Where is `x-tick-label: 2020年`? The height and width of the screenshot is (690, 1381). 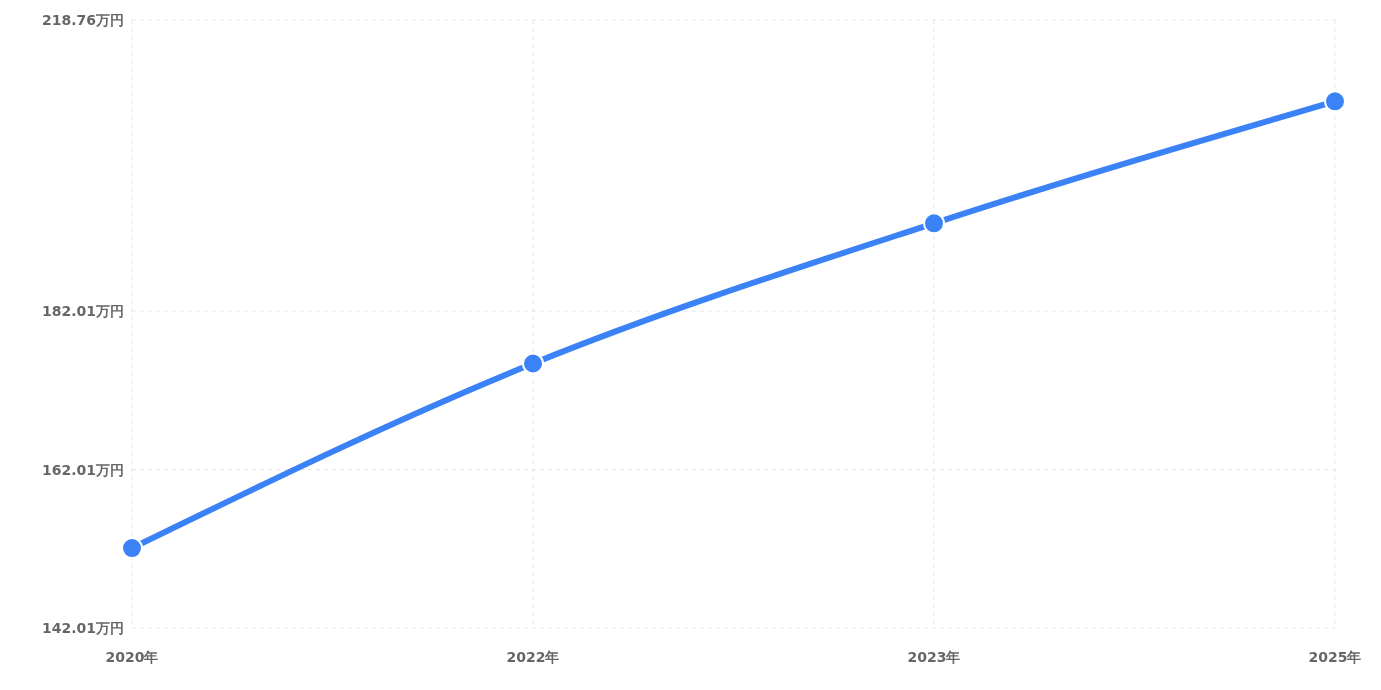 x-tick-label: 2020年 is located at coordinates (132, 656).